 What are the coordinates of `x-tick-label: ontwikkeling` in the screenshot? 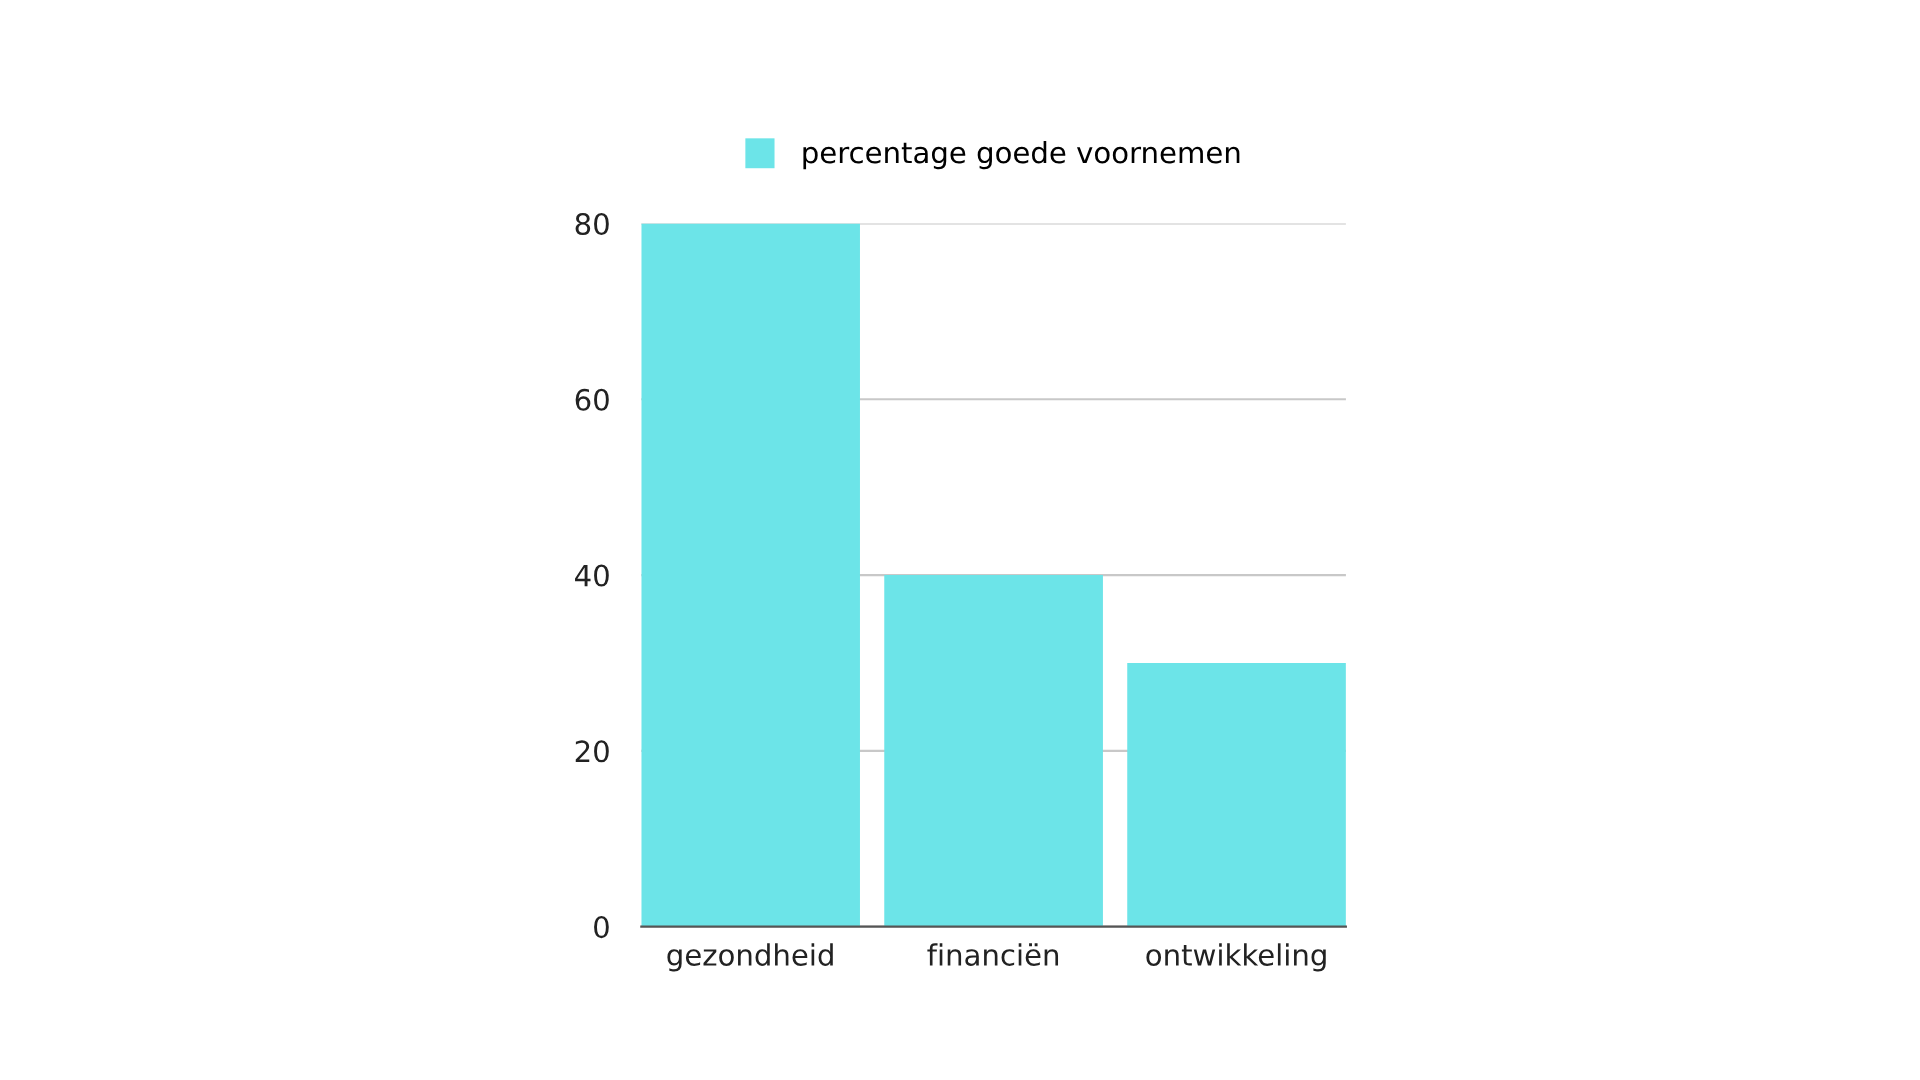 It's located at (1236, 957).